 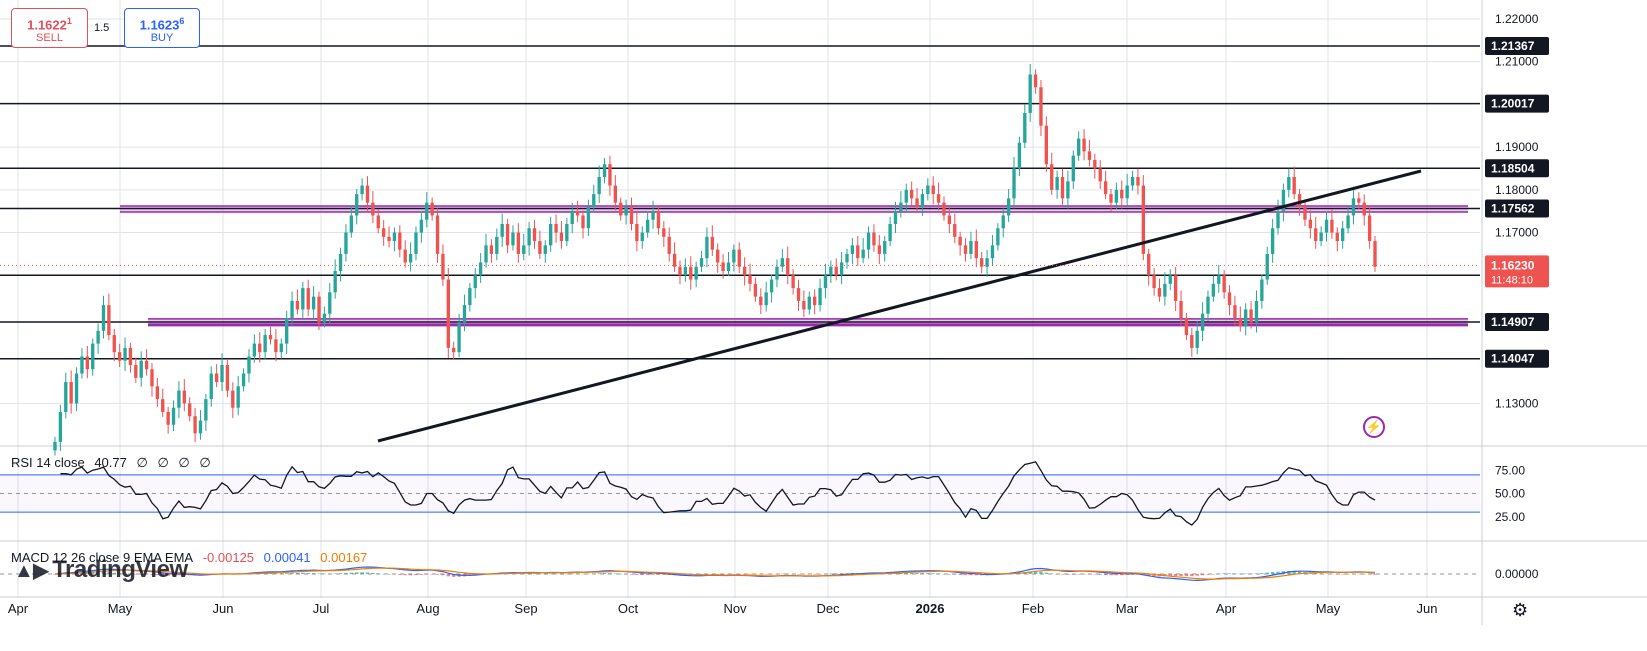 I want to click on level-tag, so click(x=1517, y=208).